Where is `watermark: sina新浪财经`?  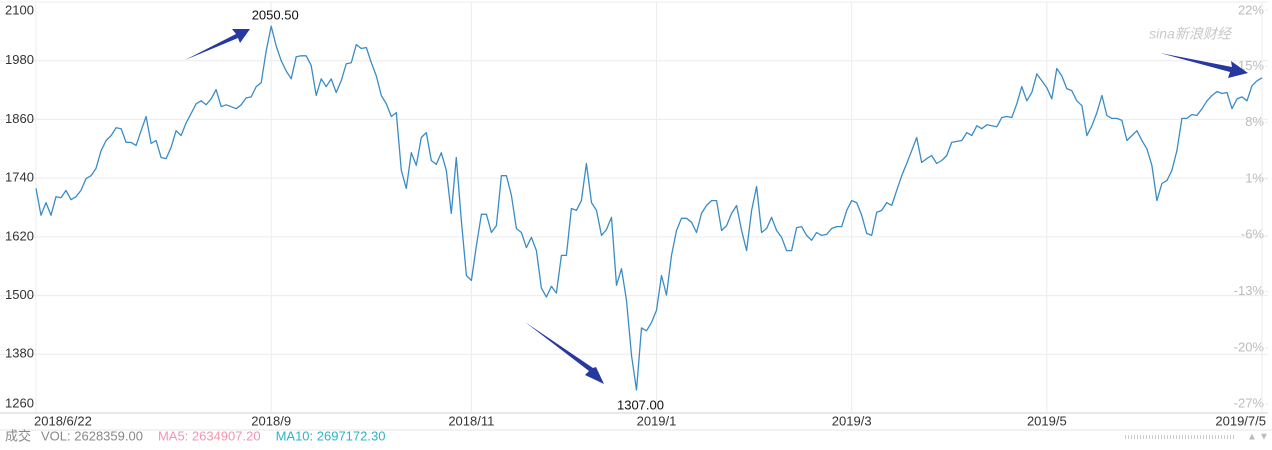 watermark: sina新浪财经 is located at coordinates (1191, 34).